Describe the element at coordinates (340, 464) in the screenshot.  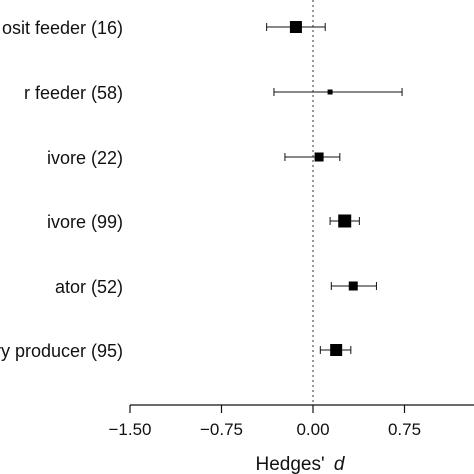
I see `x-axis-title-italic: d` at that location.